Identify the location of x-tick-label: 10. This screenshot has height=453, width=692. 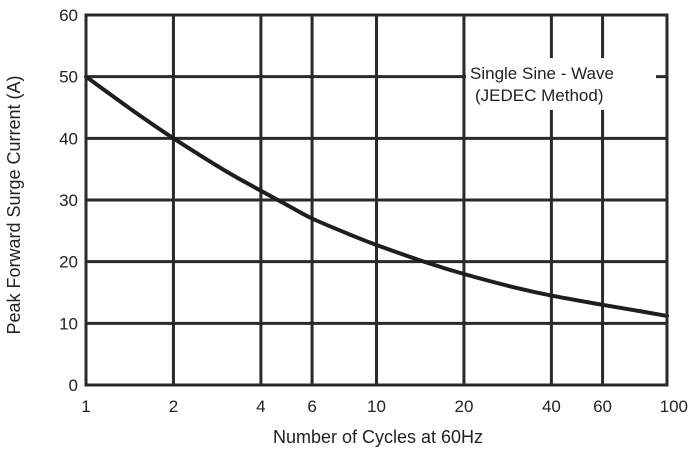
(376, 406).